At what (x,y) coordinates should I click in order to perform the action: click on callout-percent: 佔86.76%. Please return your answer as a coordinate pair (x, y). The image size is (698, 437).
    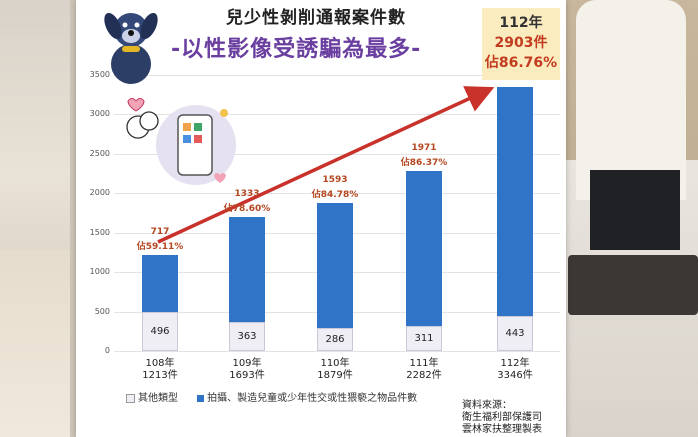
    Looking at the image, I should click on (521, 63).